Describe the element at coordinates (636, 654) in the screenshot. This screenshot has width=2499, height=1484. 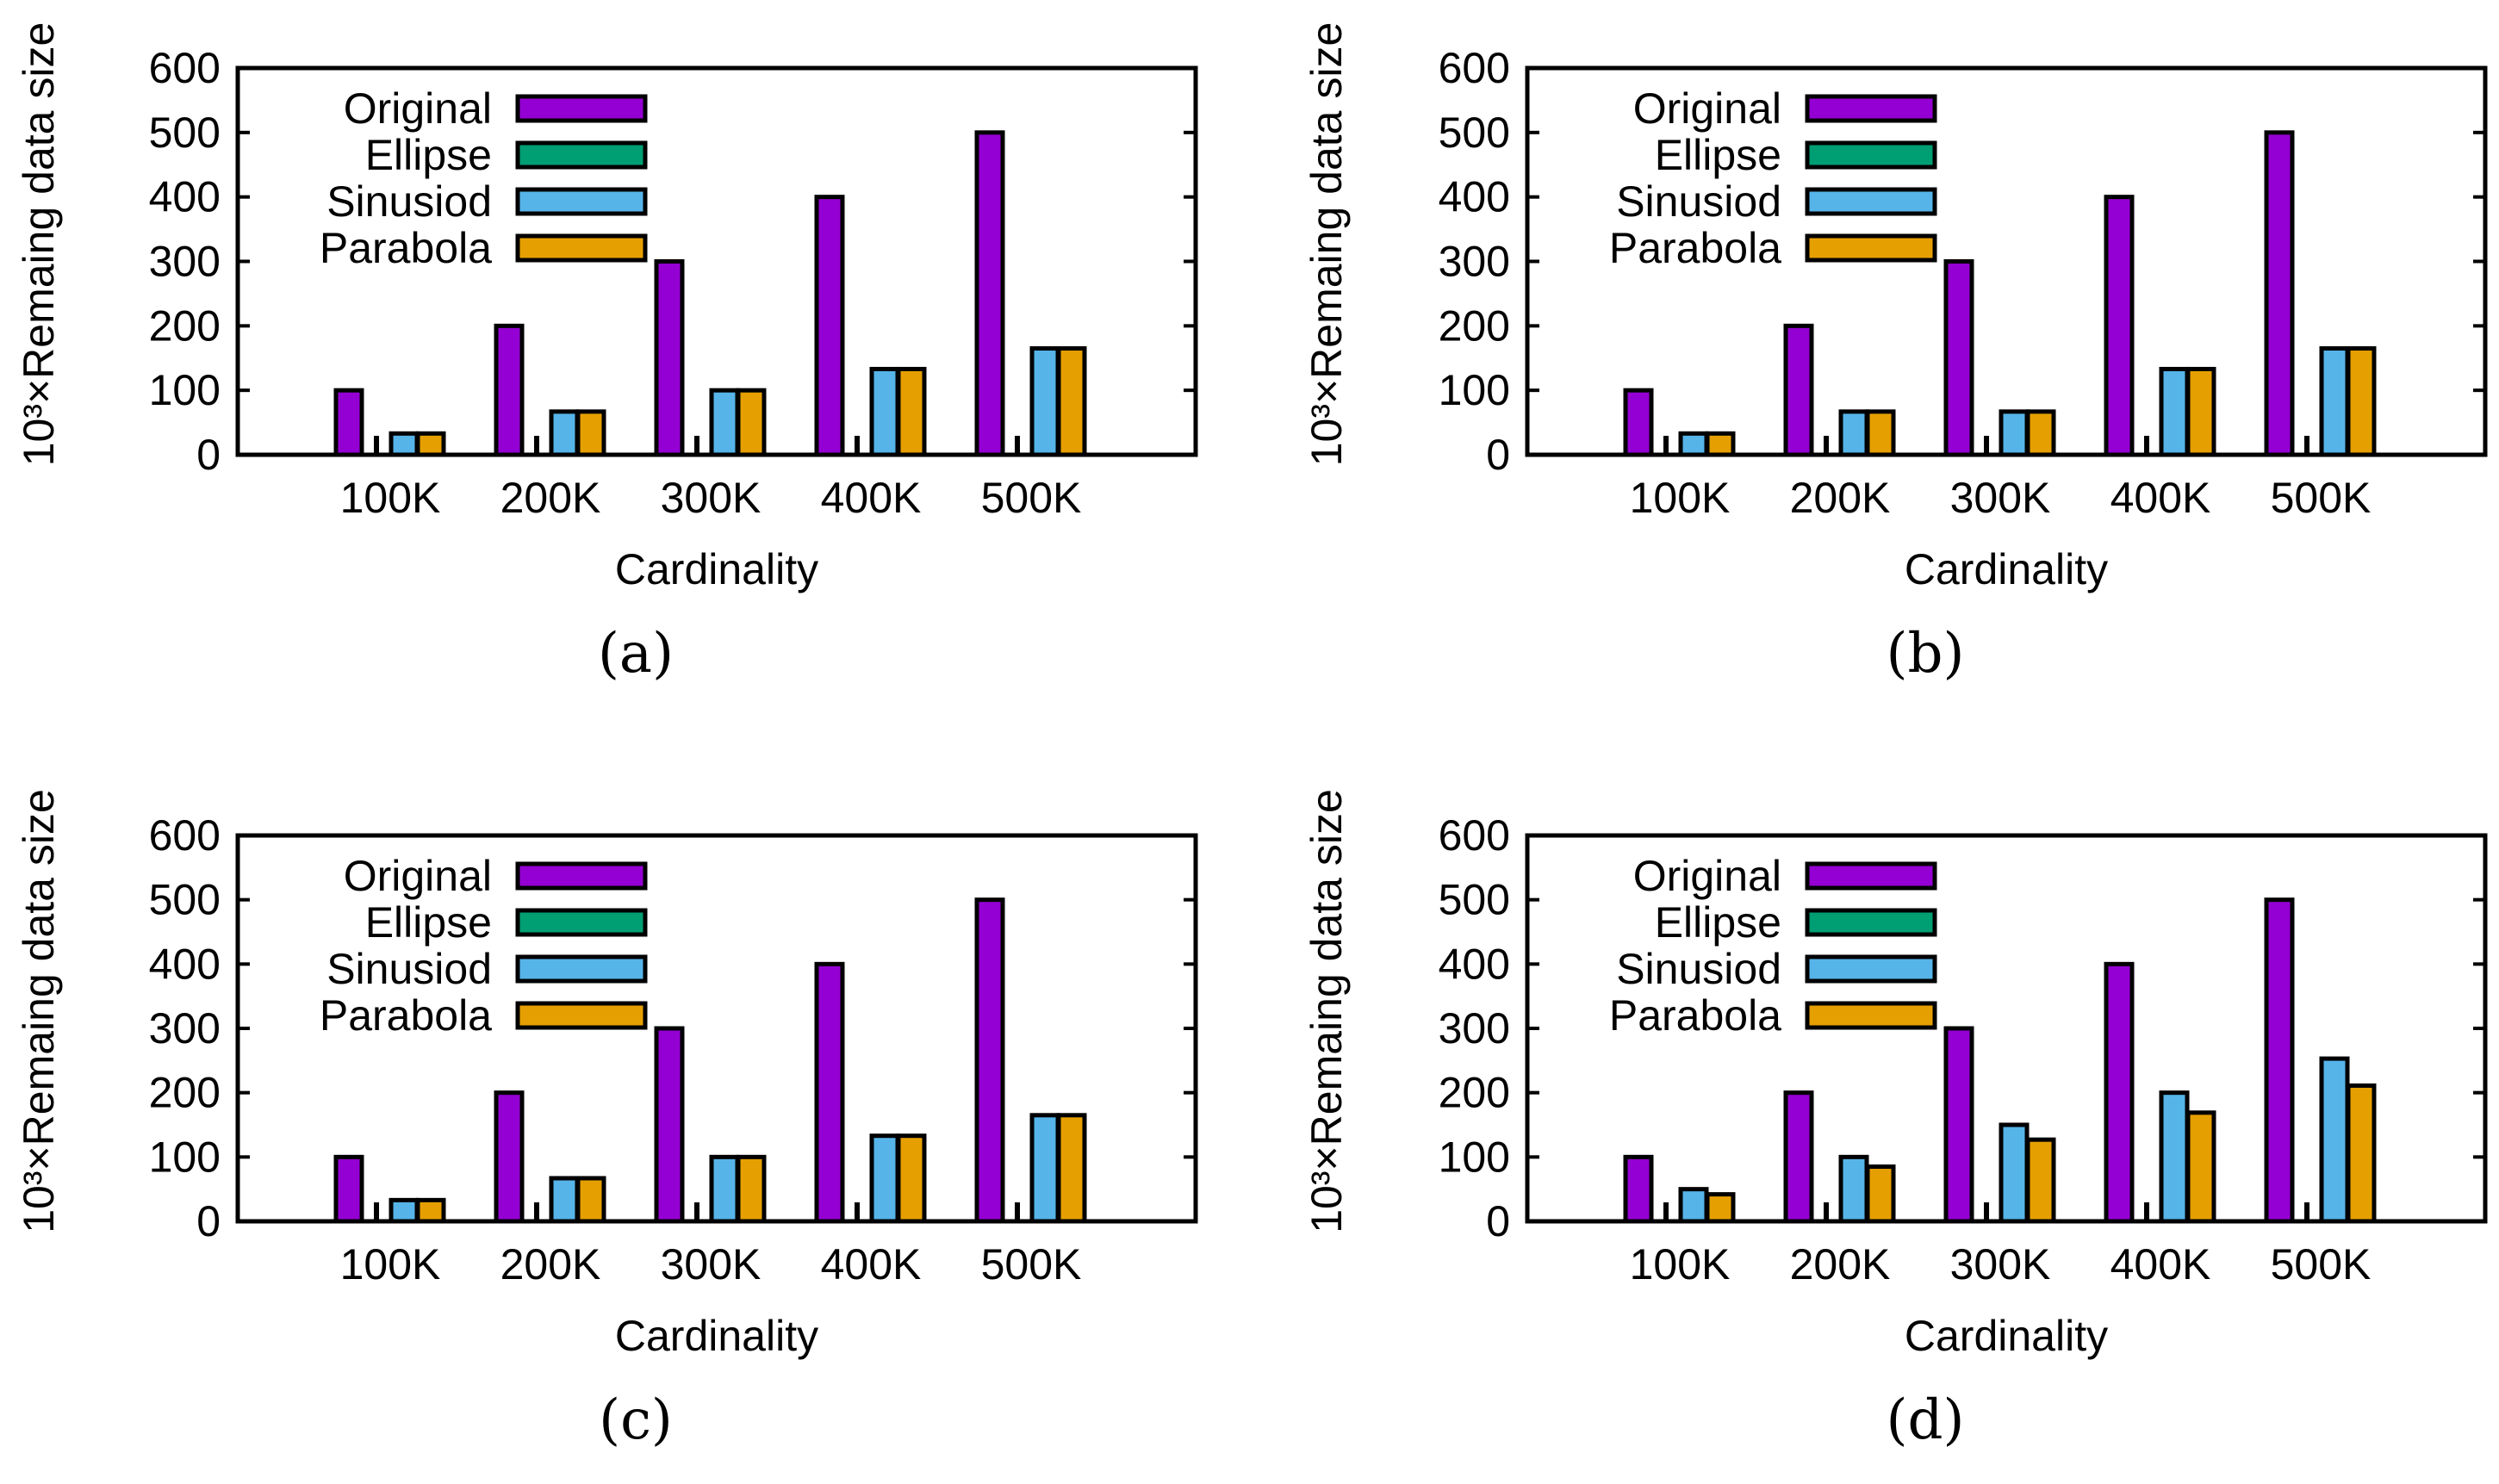
I see `panel-caption: (a)` at that location.